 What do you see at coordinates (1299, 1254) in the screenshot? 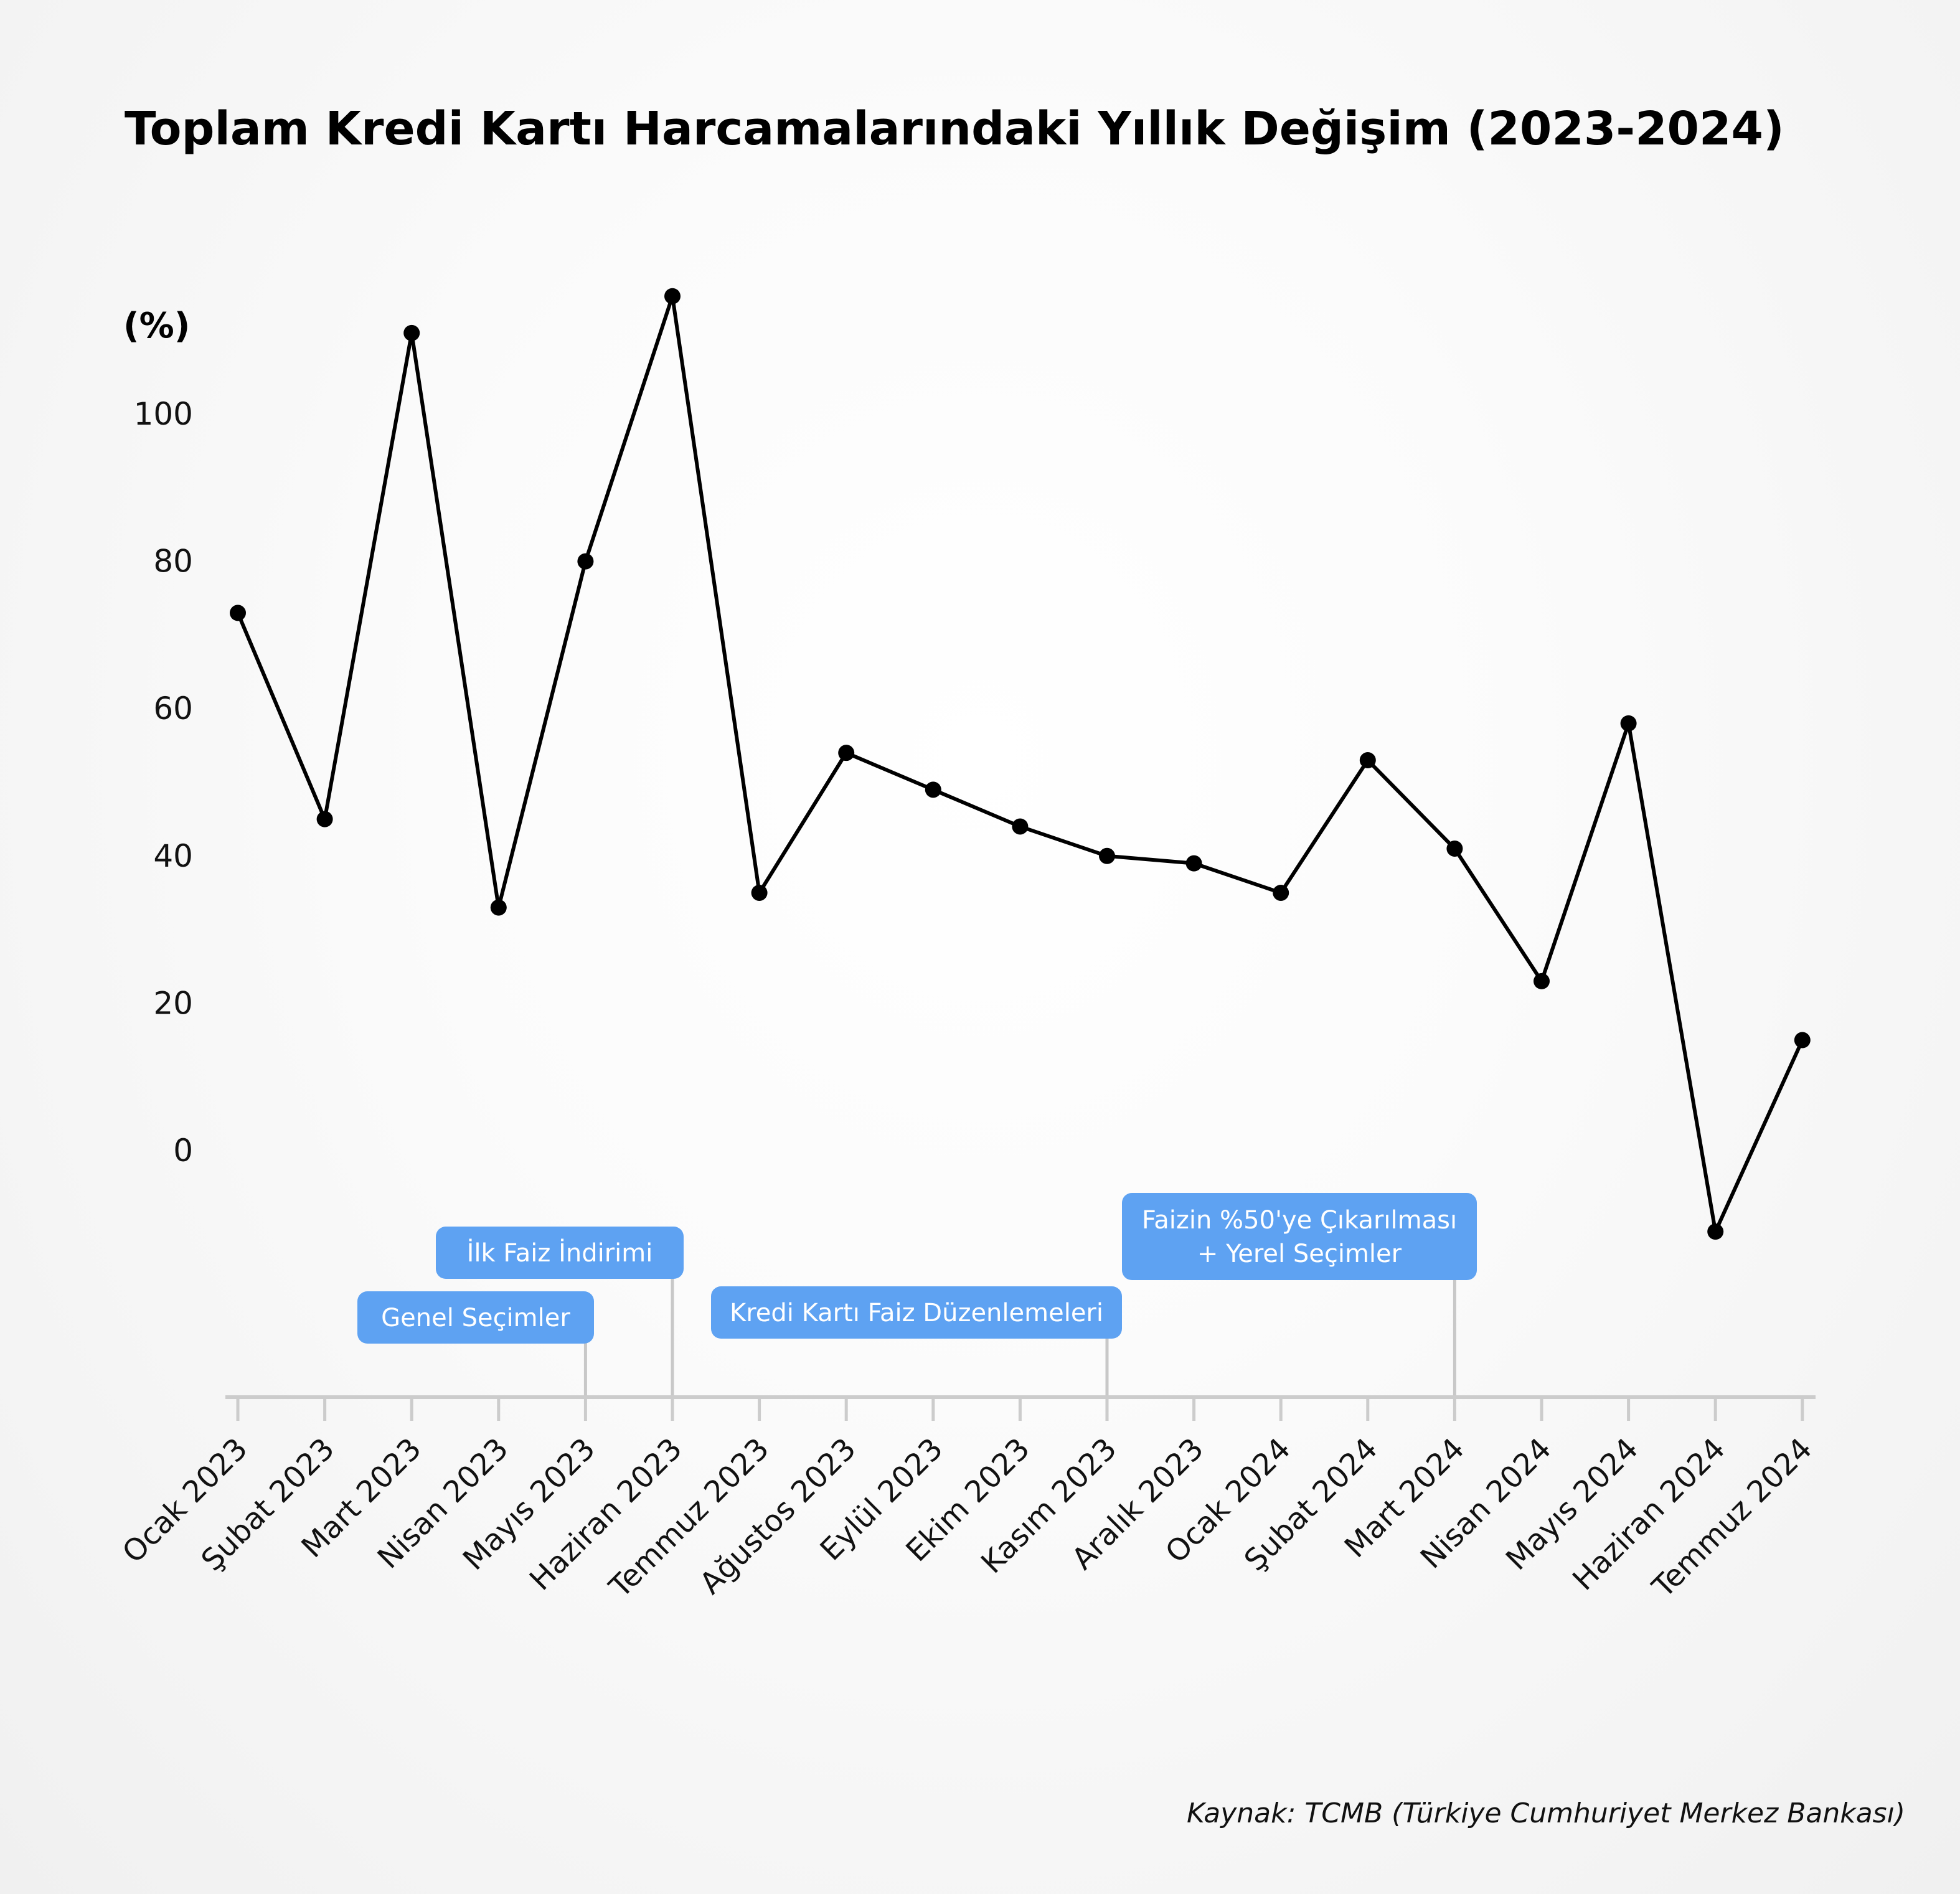
I see `annotation-label: + Yerel Seçimler` at bounding box center [1299, 1254].